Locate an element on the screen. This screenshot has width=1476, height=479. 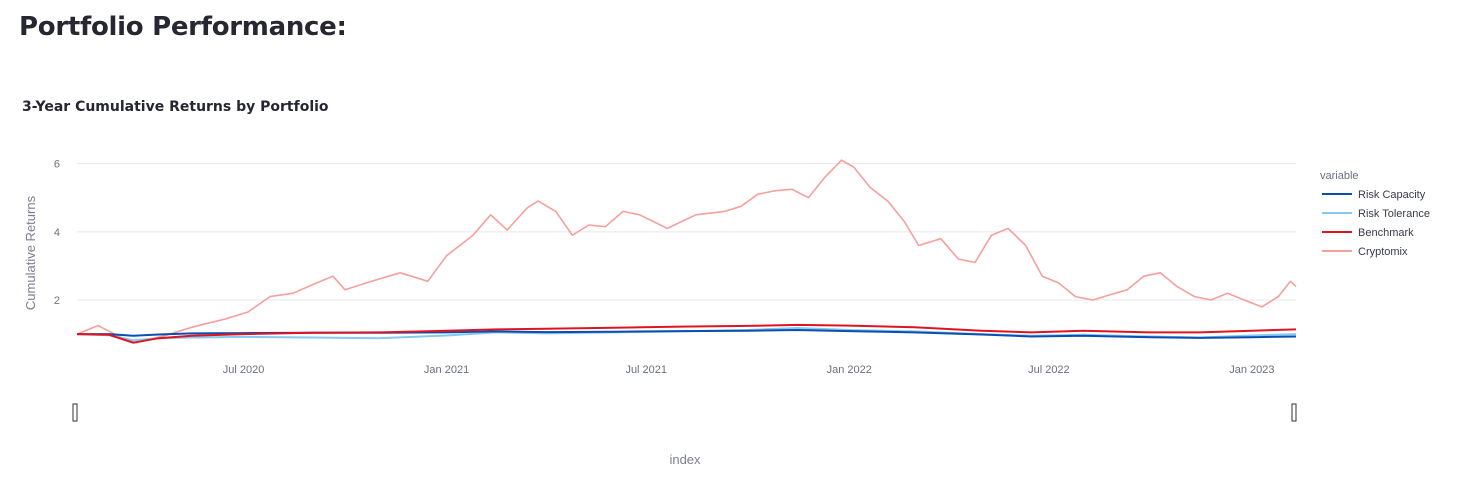
y-axis-ticks: 2 4 6 is located at coordinates (57, 233).